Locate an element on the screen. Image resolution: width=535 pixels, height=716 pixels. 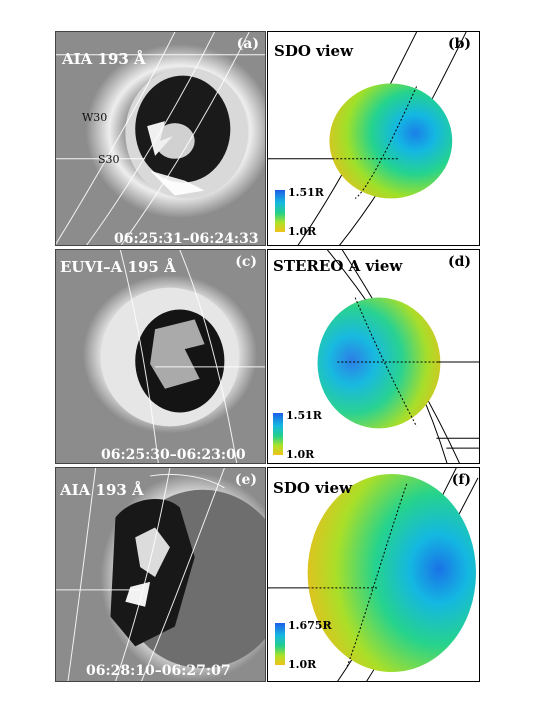
panel-a-w30-label: W30 is located at coordinates (95, 117).